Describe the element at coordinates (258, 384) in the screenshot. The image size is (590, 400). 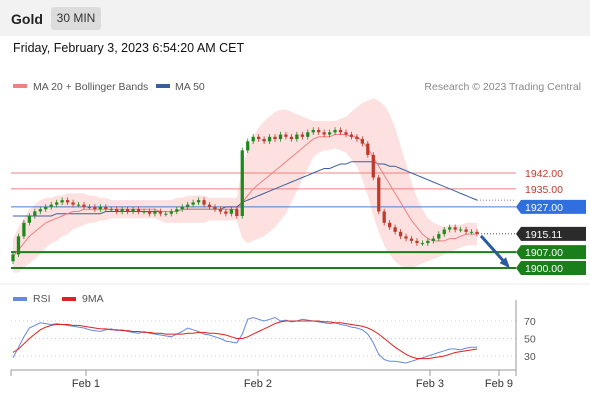
I see `x-axis-tick-label: Feb 2` at that location.